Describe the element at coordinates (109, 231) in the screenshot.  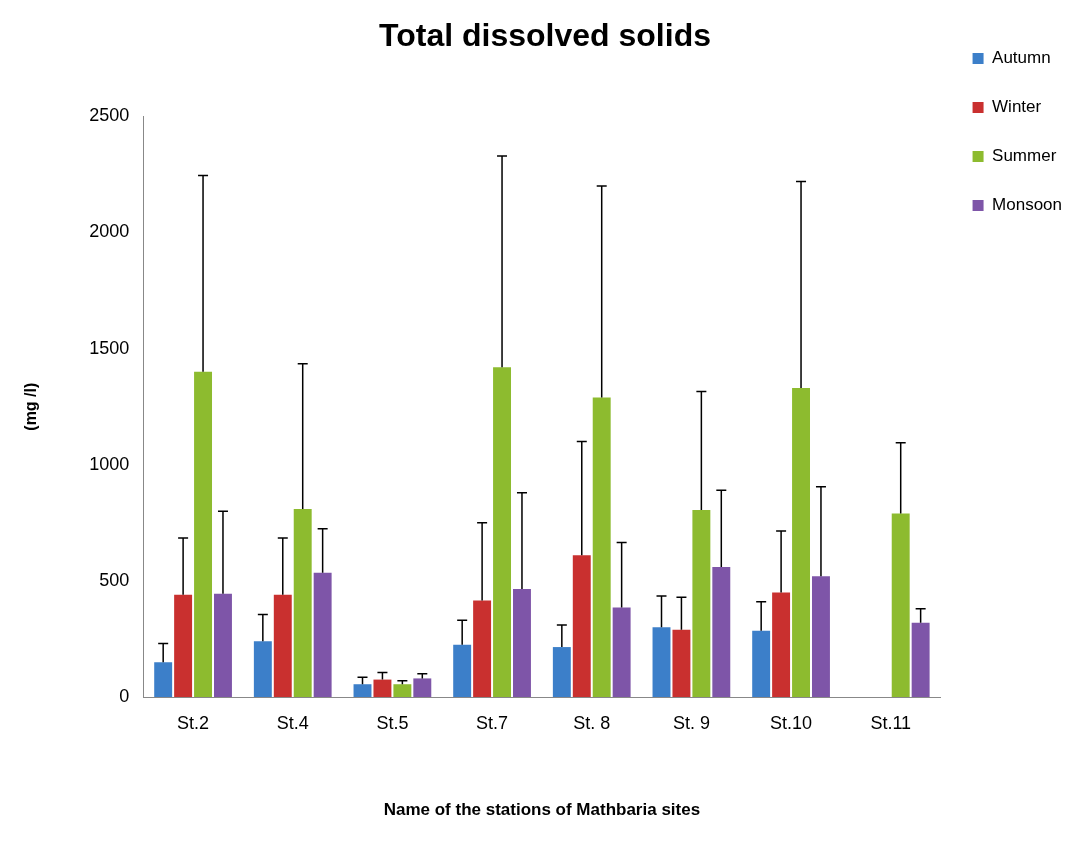
I see `y-tick-label: 2000` at that location.